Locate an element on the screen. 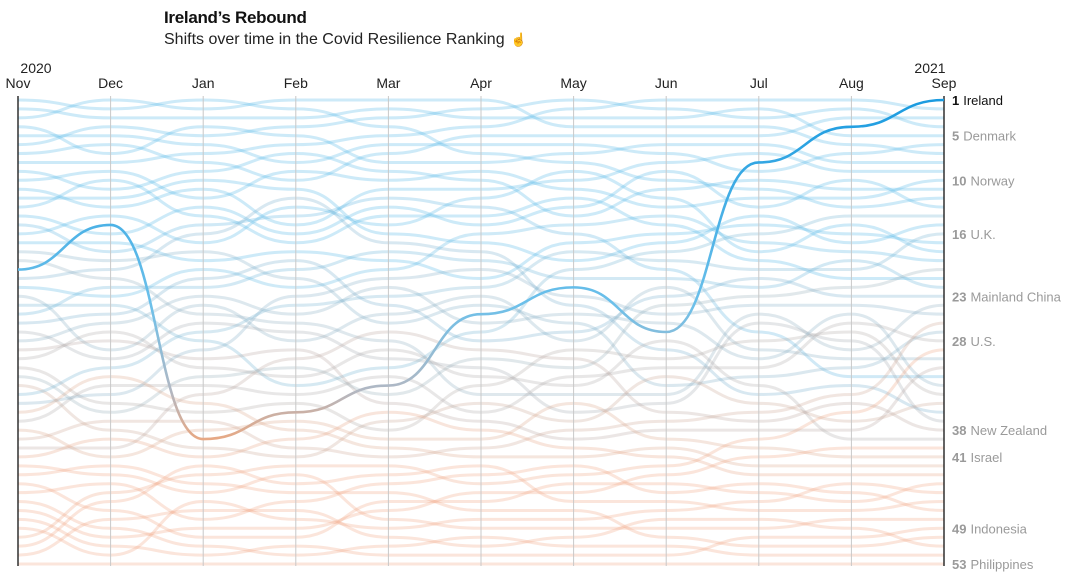 The image size is (1080, 586). rank-number: 23 is located at coordinates (959, 296).